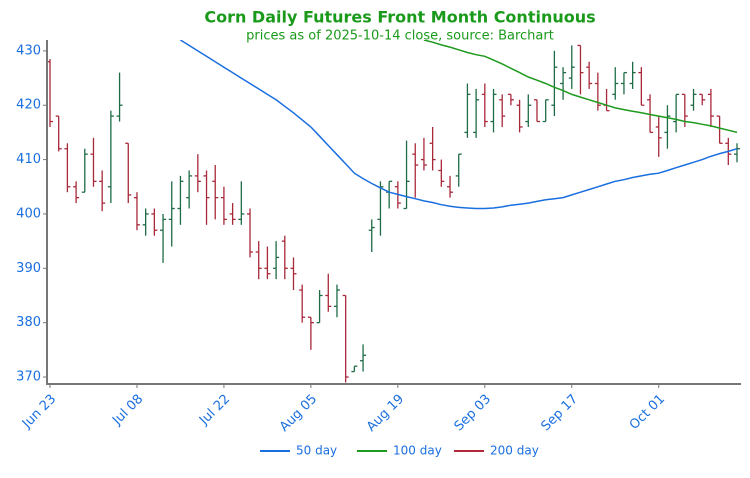 The image size is (750, 478). I want to click on legend-label: 100 day, so click(417, 451).